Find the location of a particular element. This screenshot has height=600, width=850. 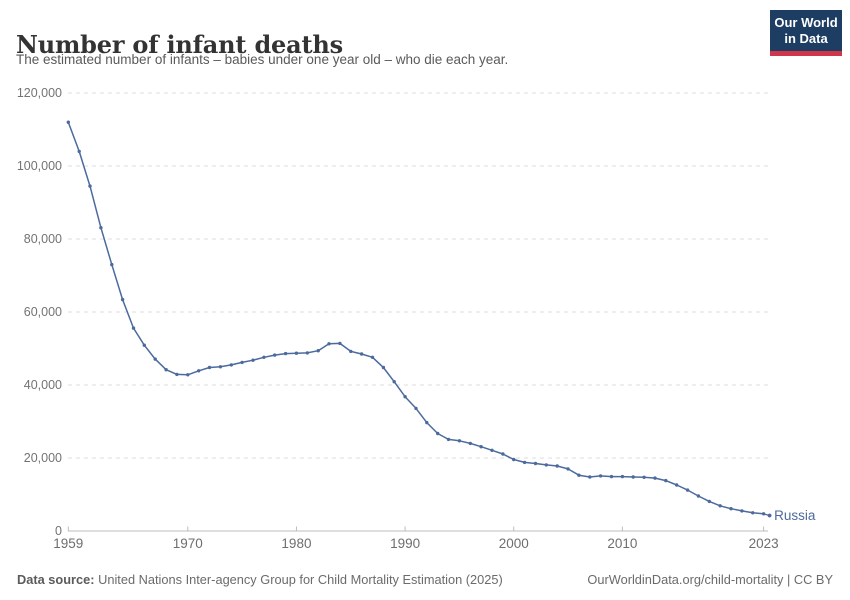

y-tick-label: 100,000 is located at coordinates (39, 166).